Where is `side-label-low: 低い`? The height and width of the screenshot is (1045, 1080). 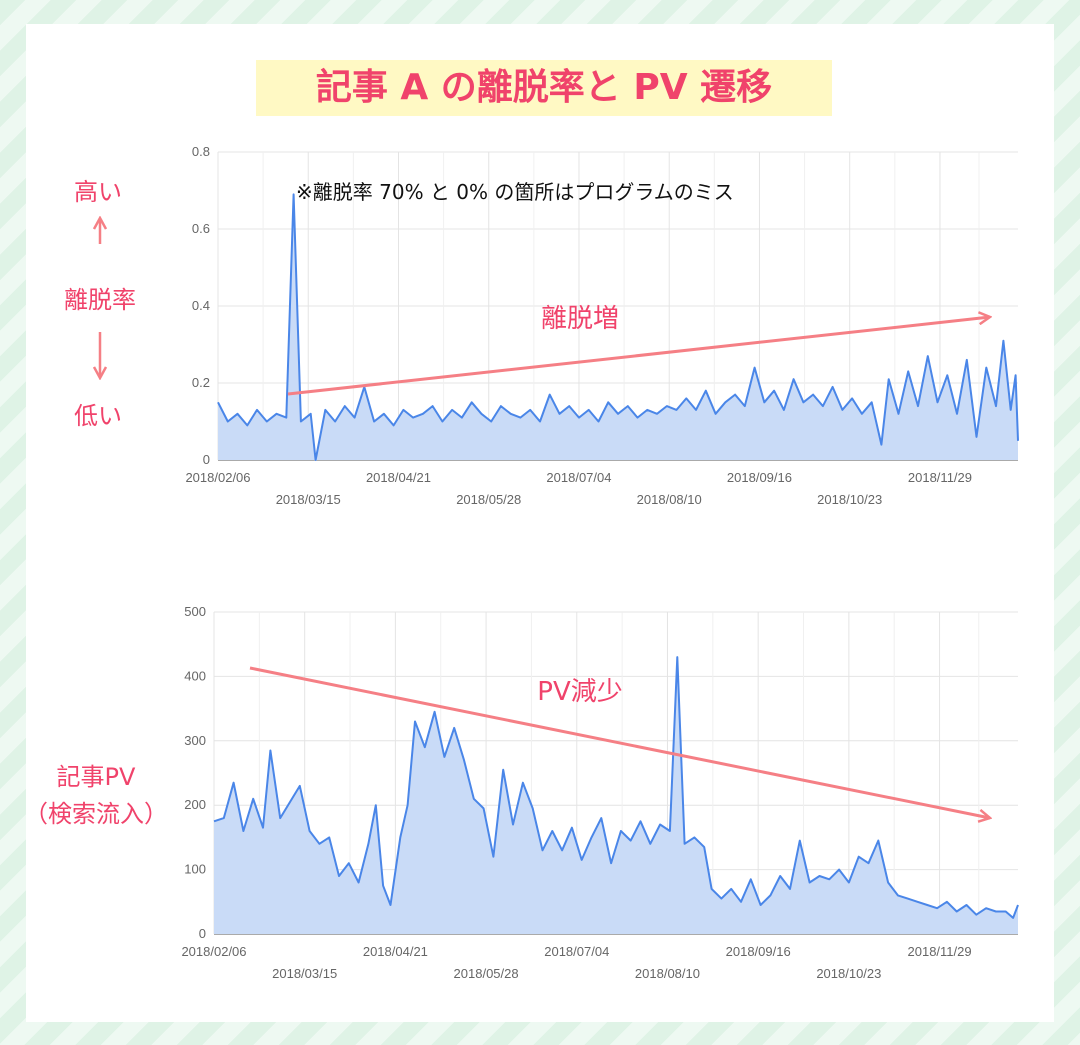
side-label-low: 低い is located at coordinates (98, 416).